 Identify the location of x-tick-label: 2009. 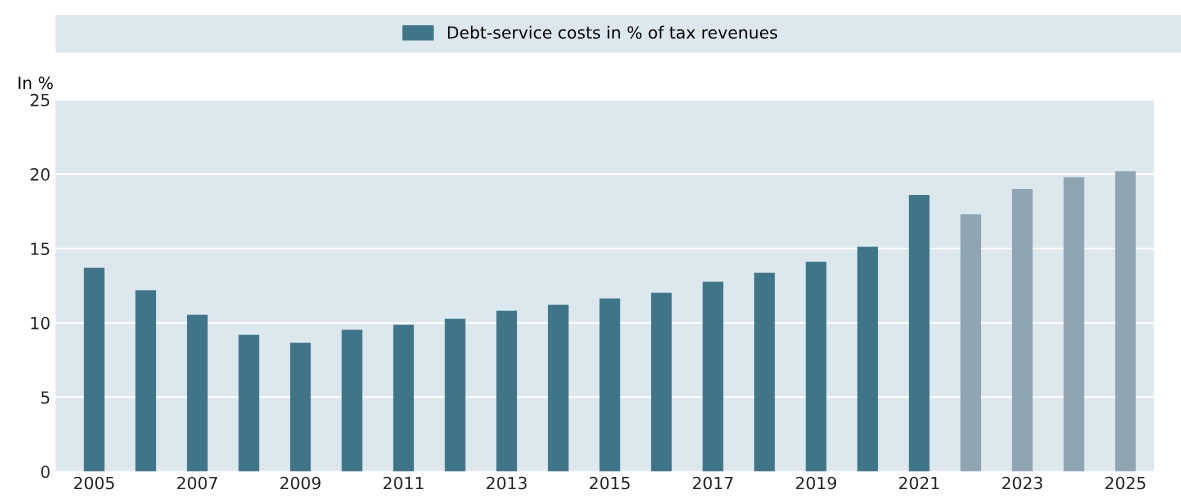
(300, 483).